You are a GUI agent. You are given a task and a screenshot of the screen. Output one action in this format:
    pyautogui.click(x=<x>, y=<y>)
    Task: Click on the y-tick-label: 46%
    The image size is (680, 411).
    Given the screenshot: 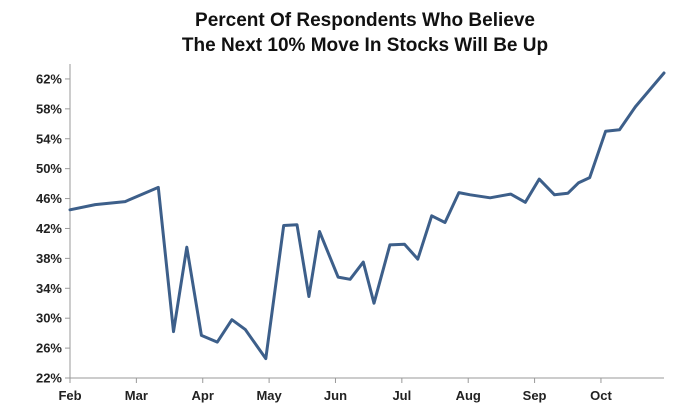 What is the action you would take?
    pyautogui.click(x=49, y=198)
    